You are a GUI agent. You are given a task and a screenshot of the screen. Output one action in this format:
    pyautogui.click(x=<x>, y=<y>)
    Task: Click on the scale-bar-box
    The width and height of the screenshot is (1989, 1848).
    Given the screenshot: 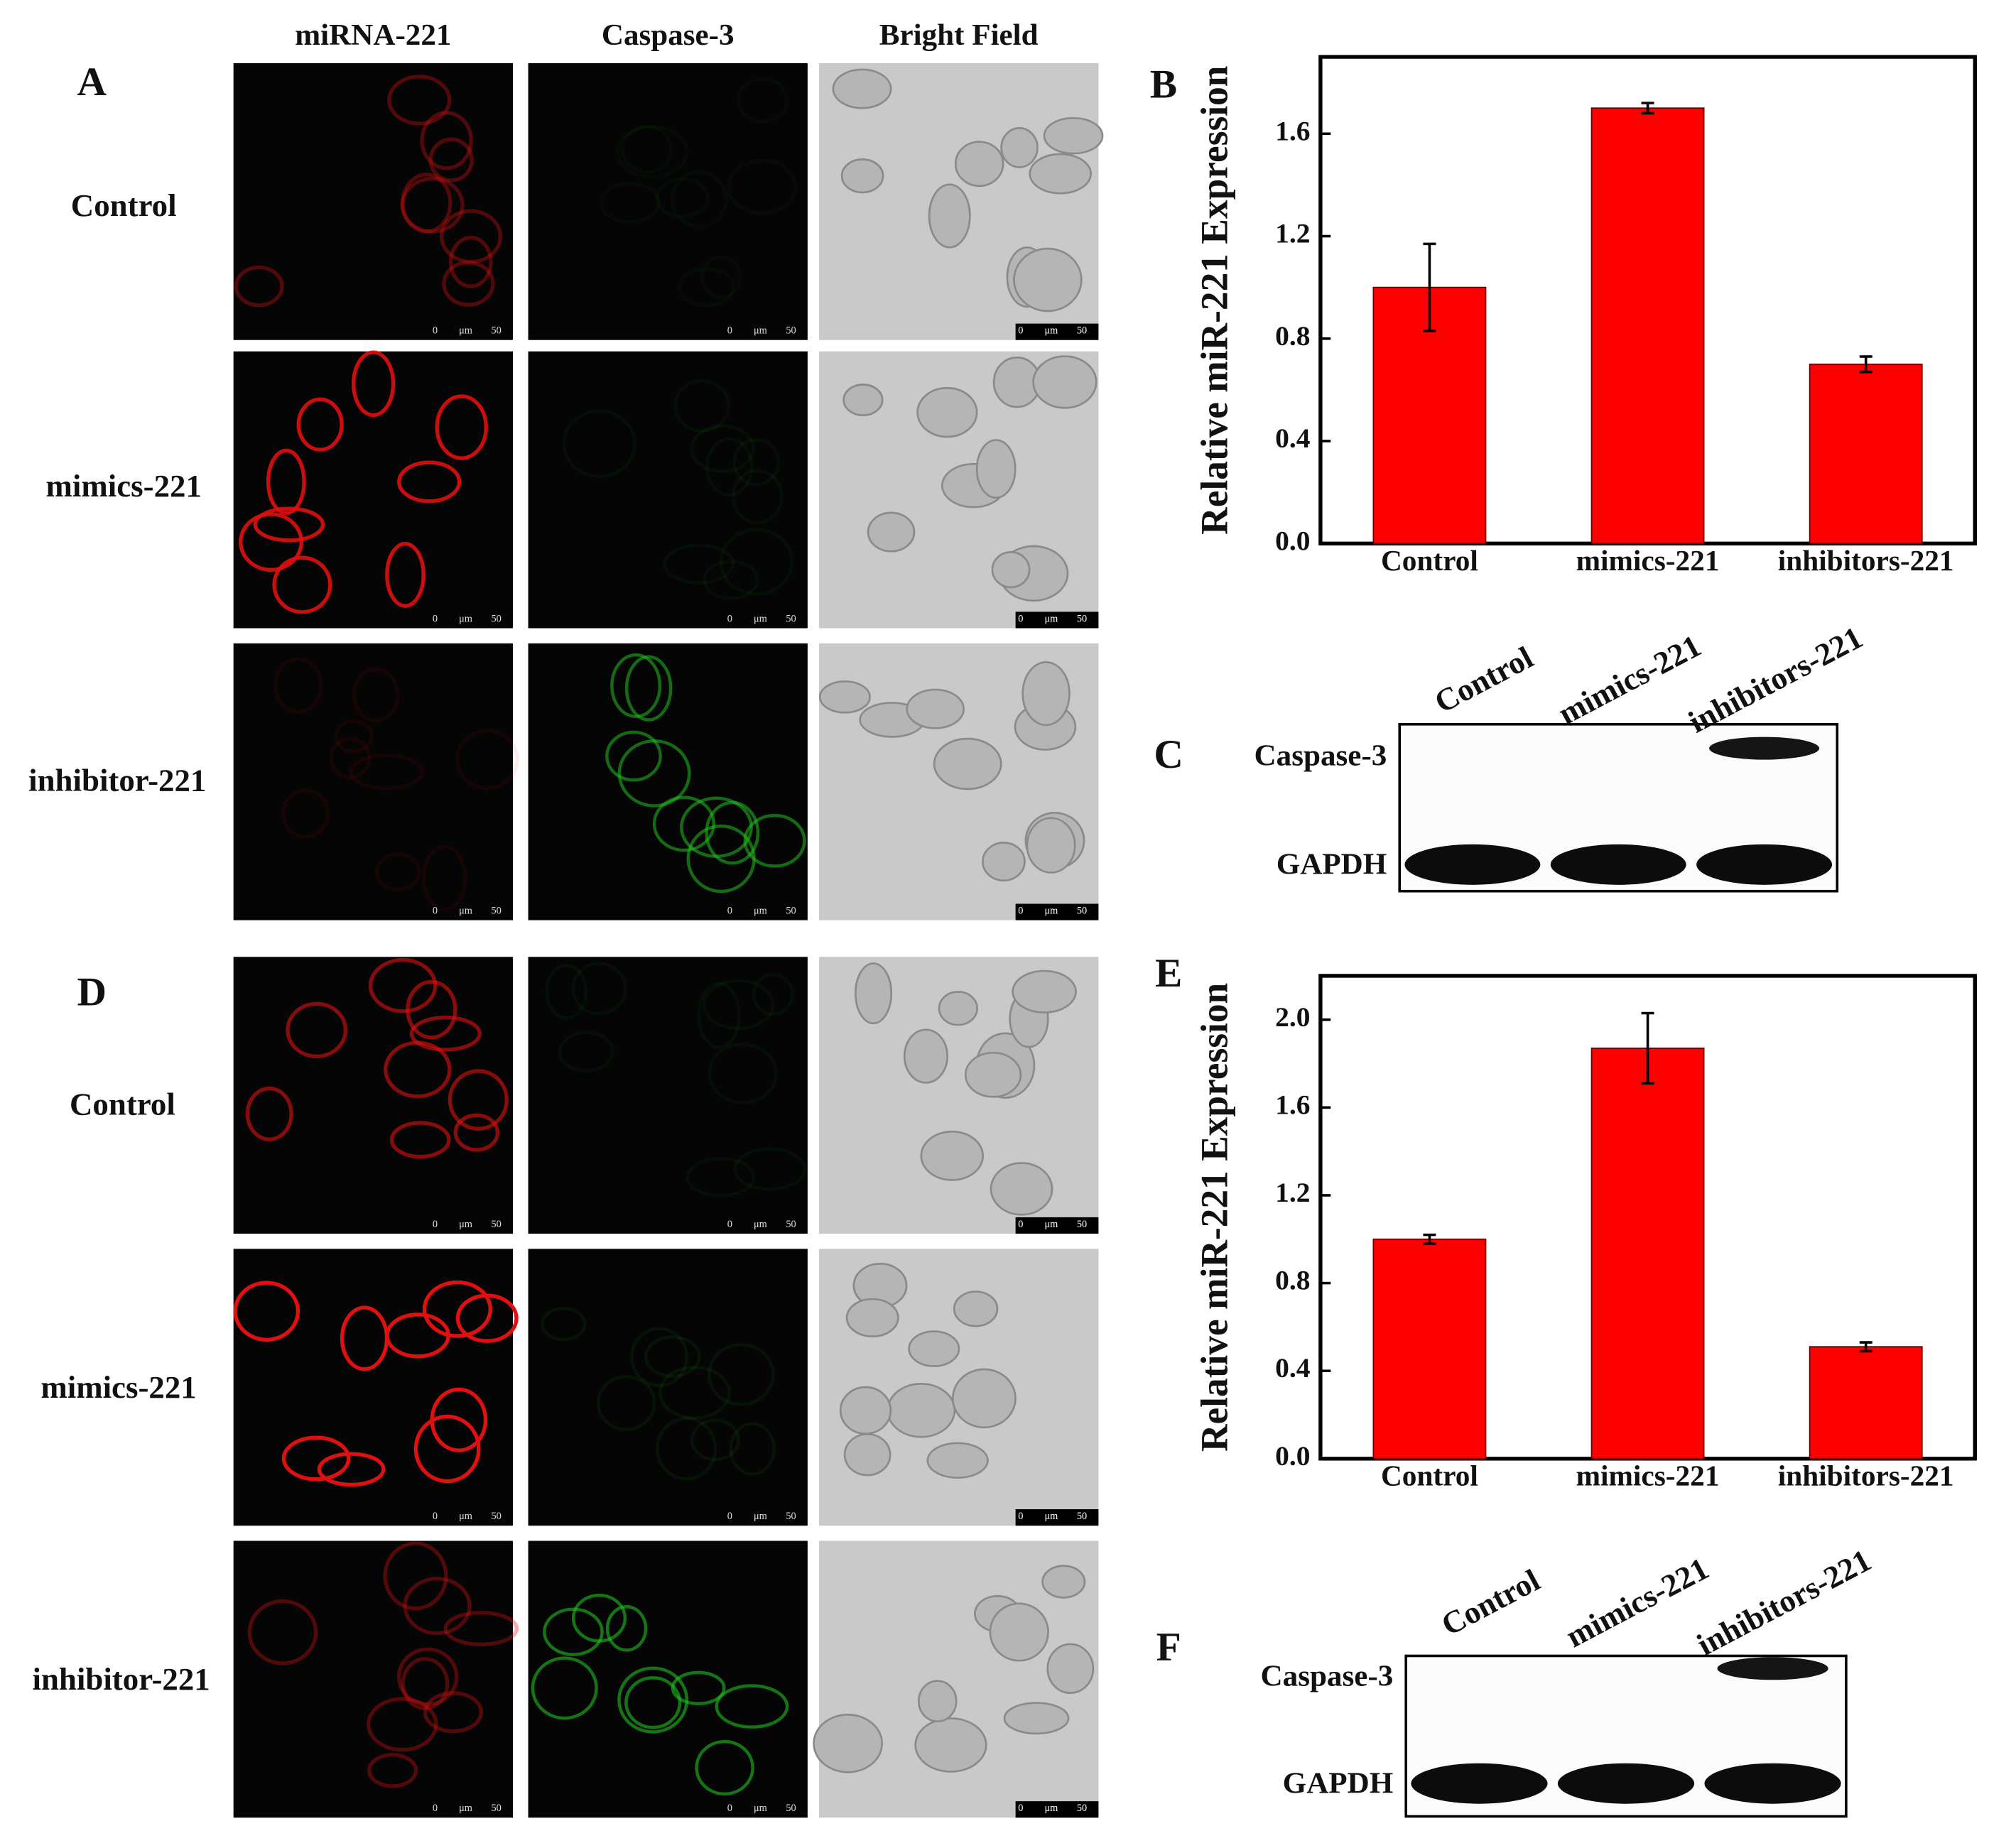 What is the action you would take?
    pyautogui.click(x=1057, y=911)
    